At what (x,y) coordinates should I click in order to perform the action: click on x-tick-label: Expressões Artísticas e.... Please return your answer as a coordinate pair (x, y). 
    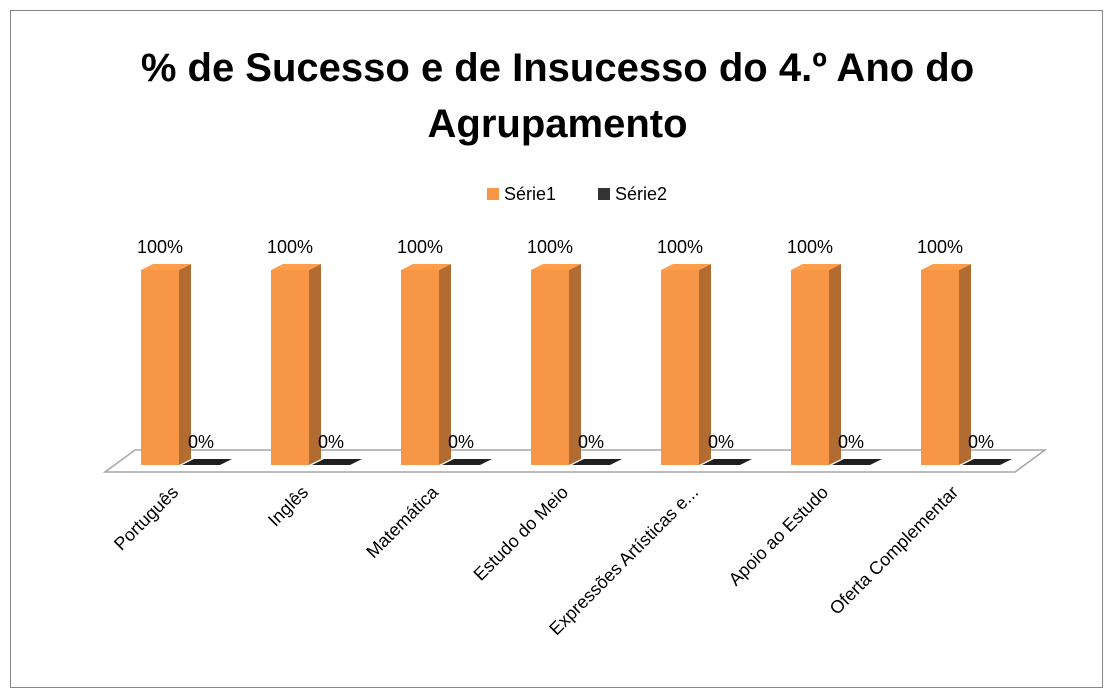
    Looking at the image, I should click on (623, 560).